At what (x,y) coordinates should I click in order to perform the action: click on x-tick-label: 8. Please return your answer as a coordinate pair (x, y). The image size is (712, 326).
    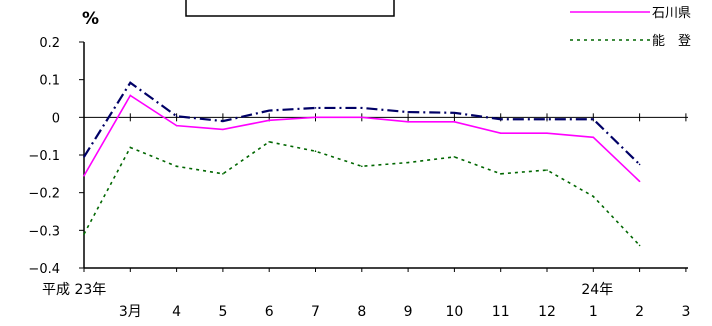
    Looking at the image, I should click on (361, 312).